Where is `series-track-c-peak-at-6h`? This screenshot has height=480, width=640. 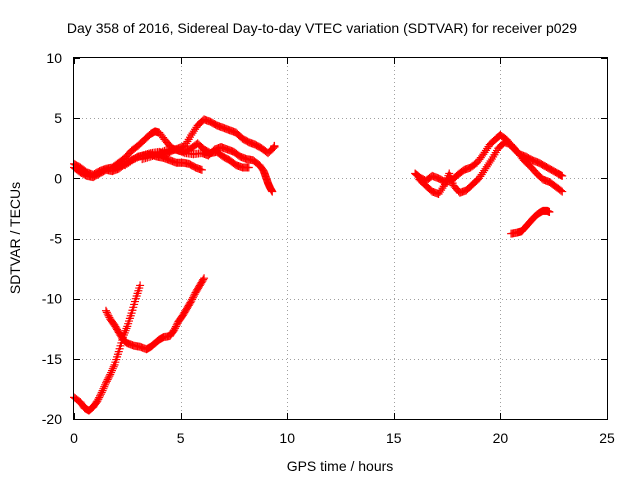
series-track-c-peak-at-6h is located at coordinates (200, 142).